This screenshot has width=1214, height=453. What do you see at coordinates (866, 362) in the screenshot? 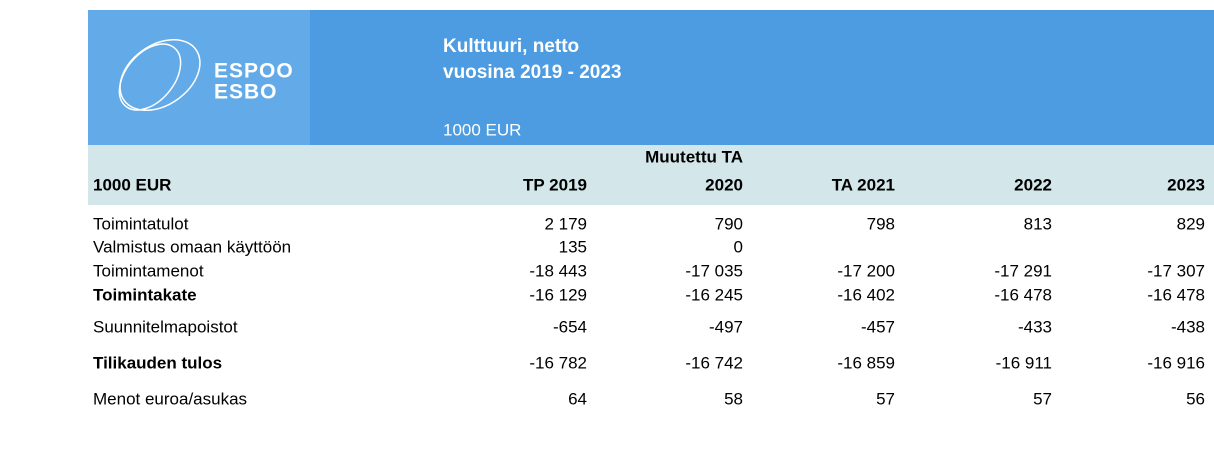
I see `cell: -16 859` at bounding box center [866, 362].